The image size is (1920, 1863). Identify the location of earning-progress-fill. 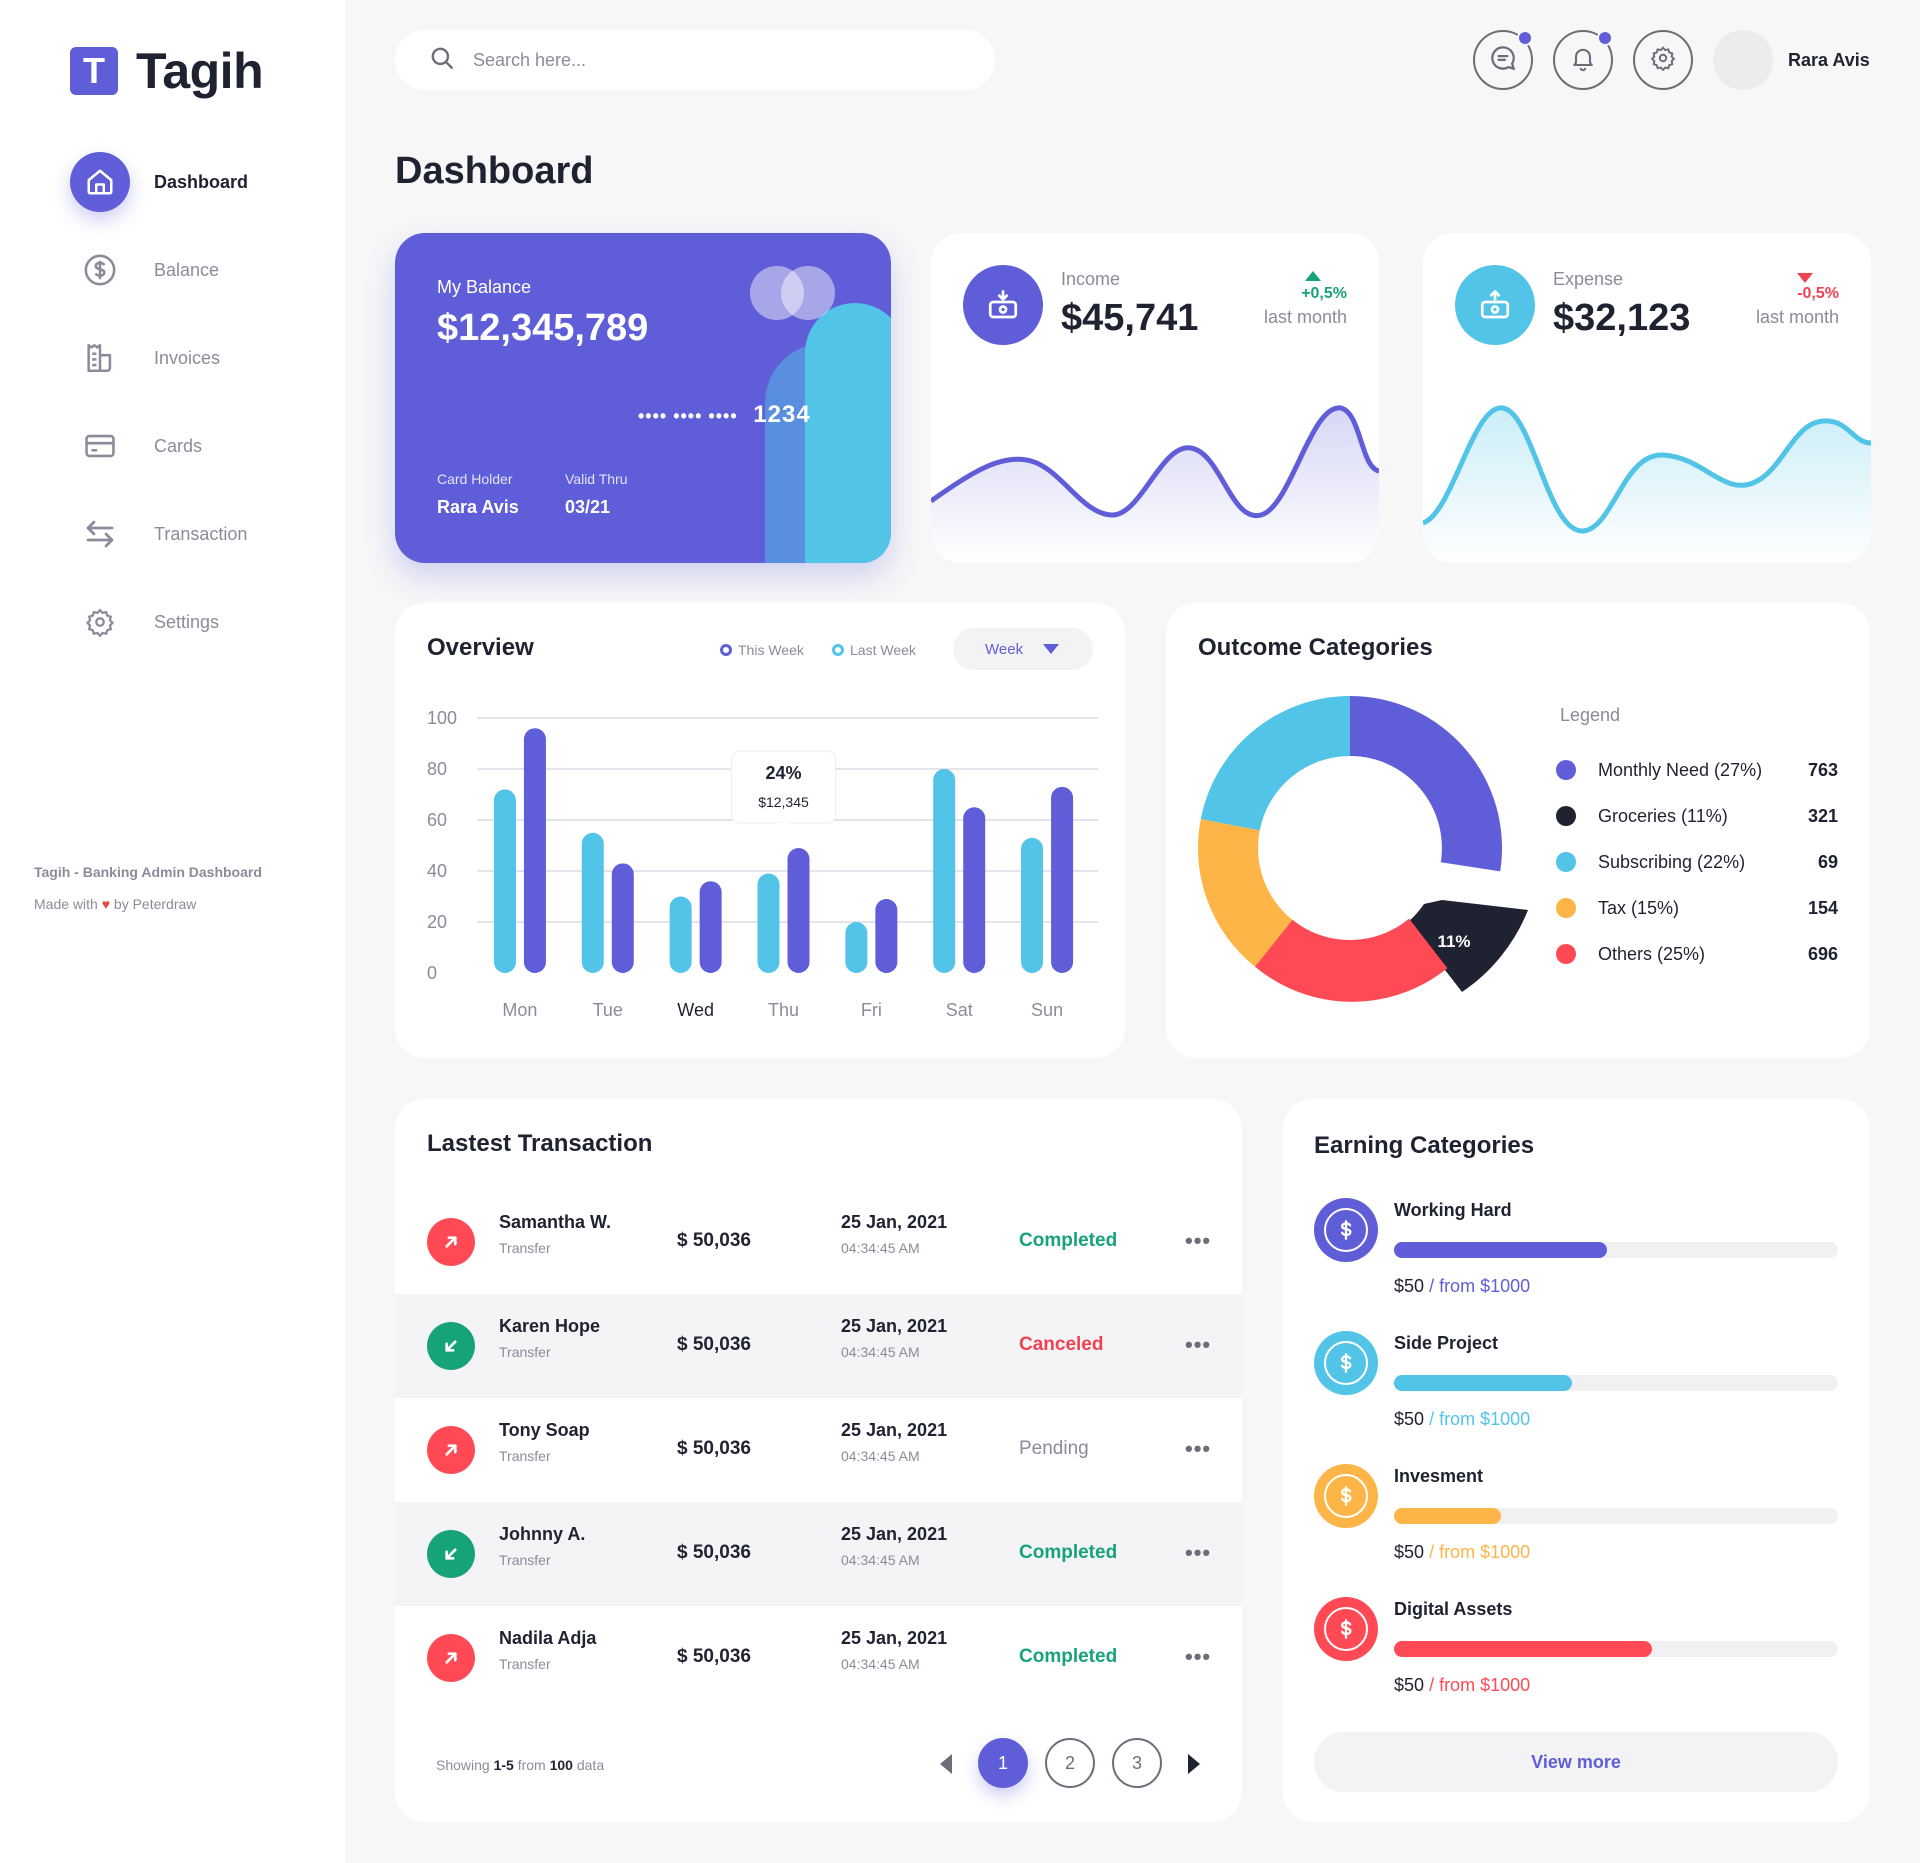
(1523, 1649).